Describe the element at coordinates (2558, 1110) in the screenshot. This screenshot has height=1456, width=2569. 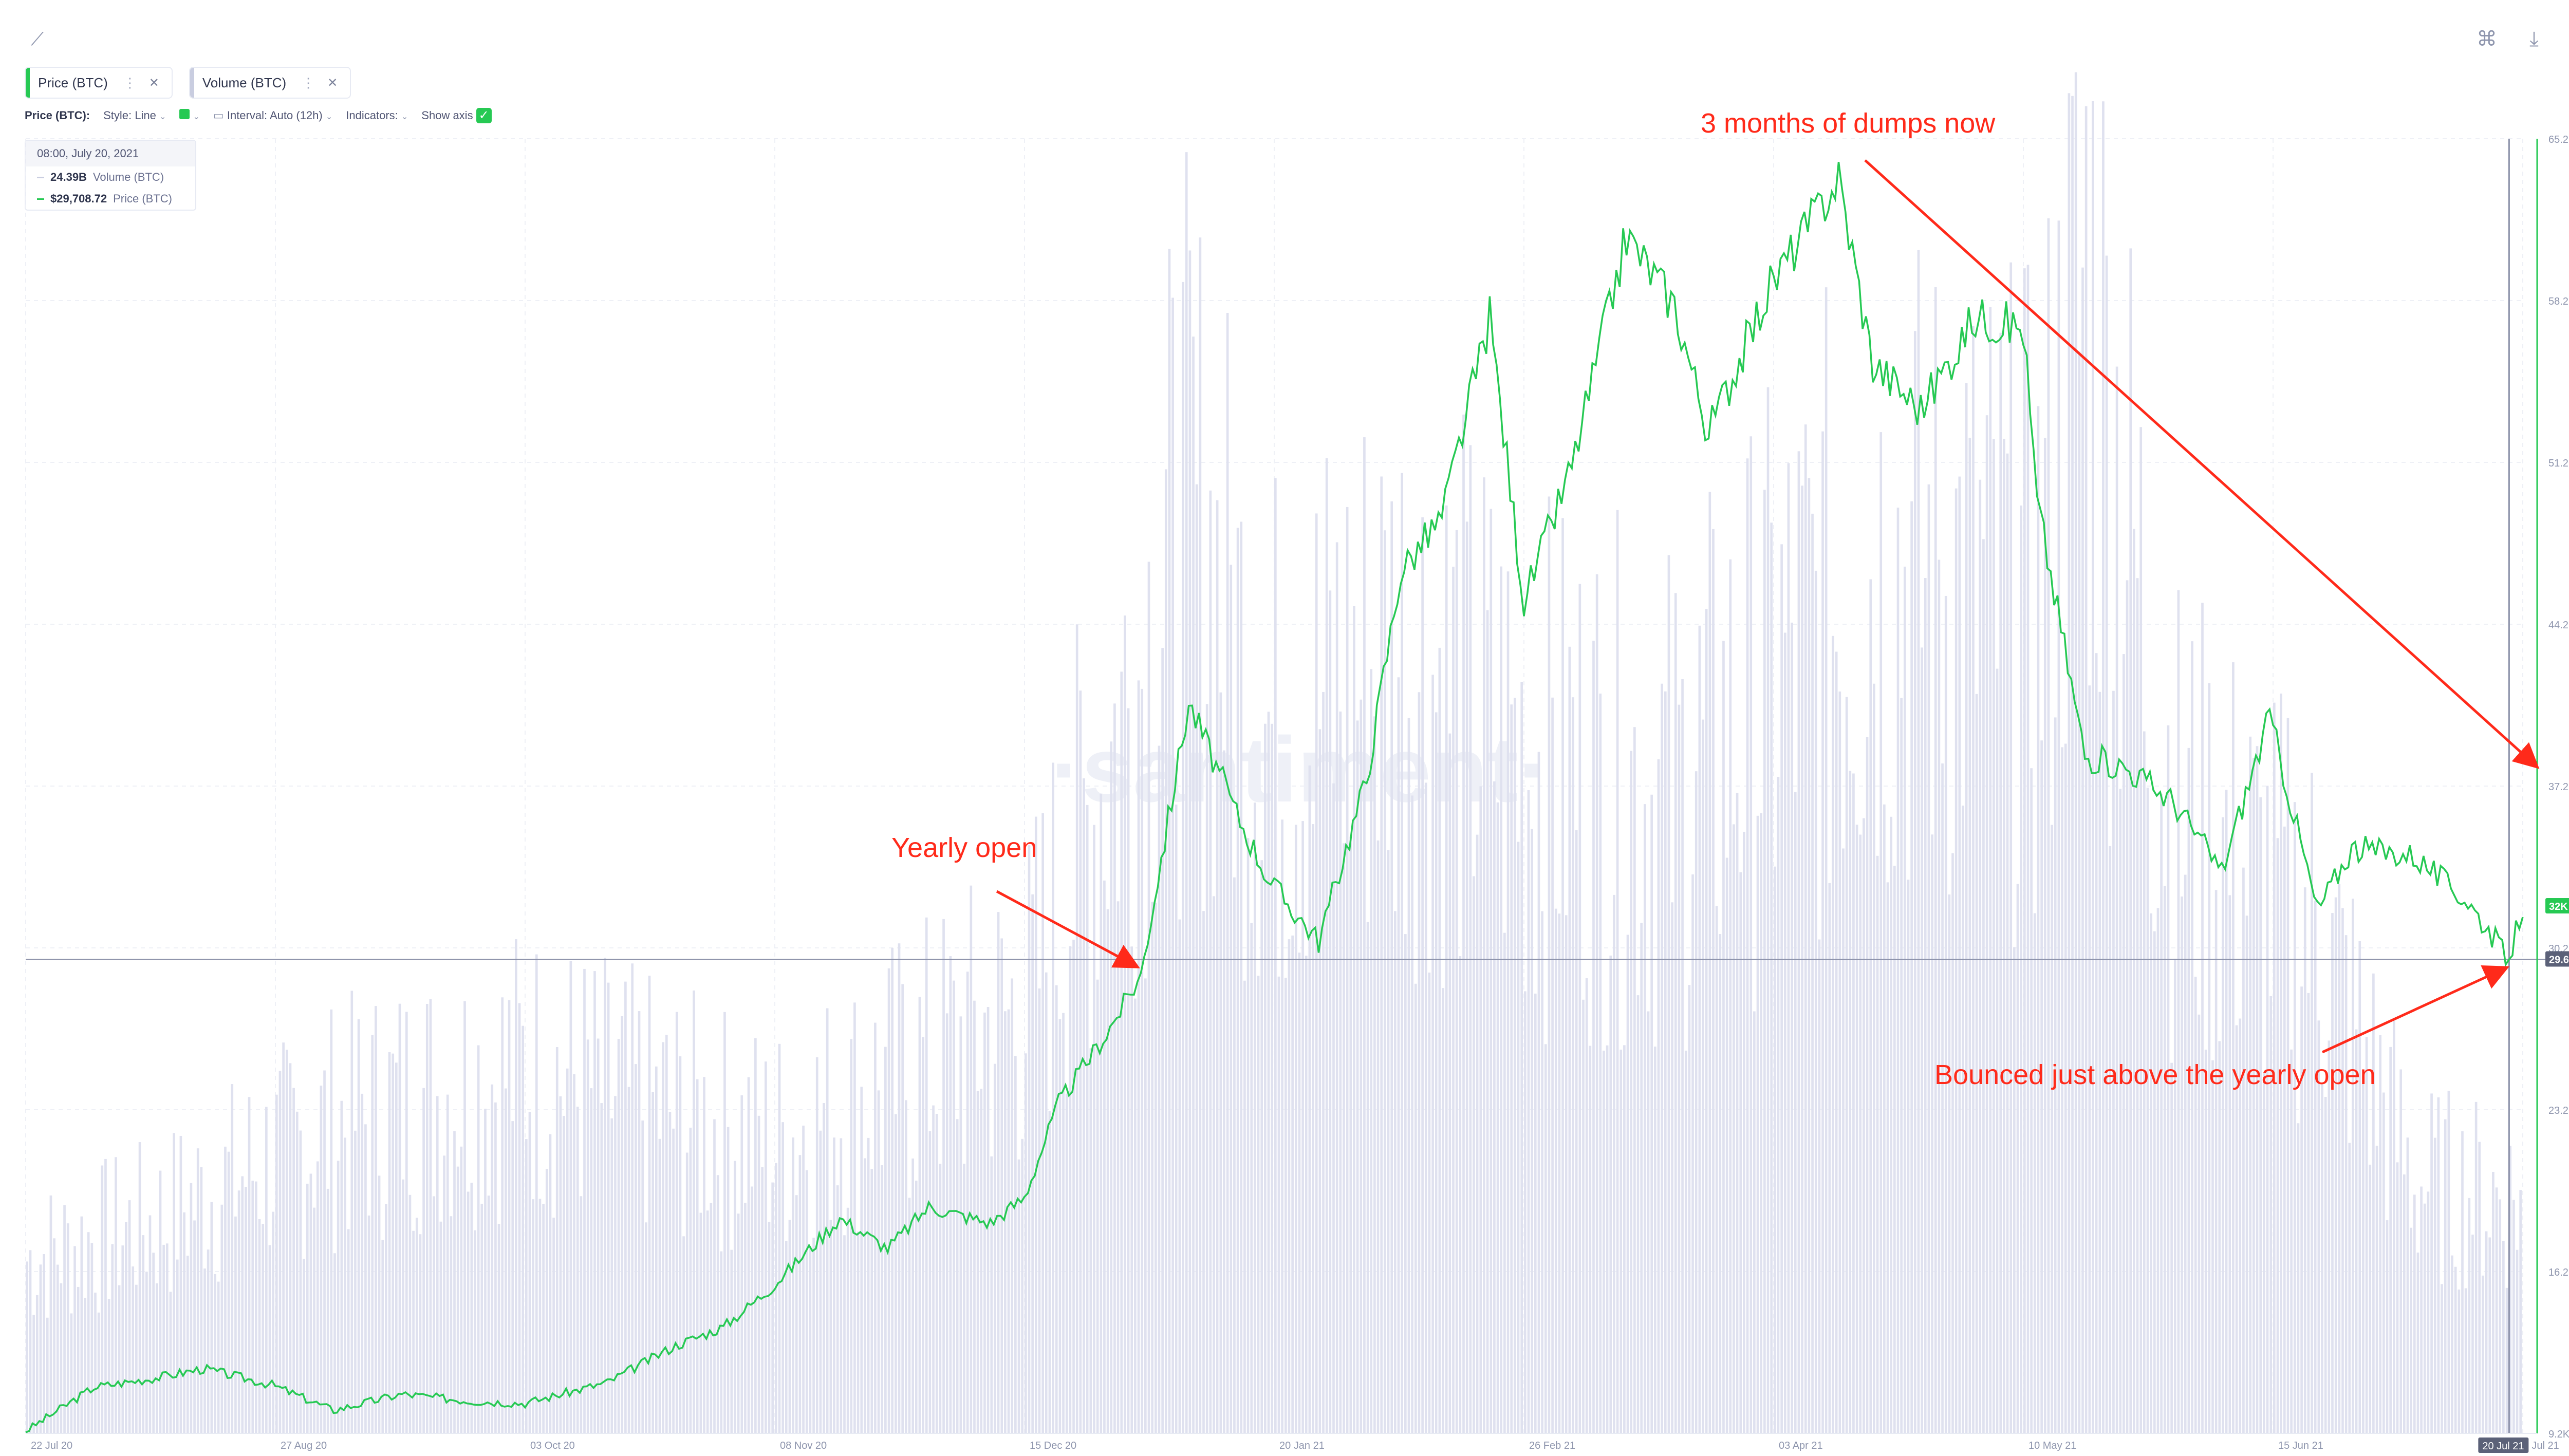
I see `price-tick-label: 23.2K` at that location.